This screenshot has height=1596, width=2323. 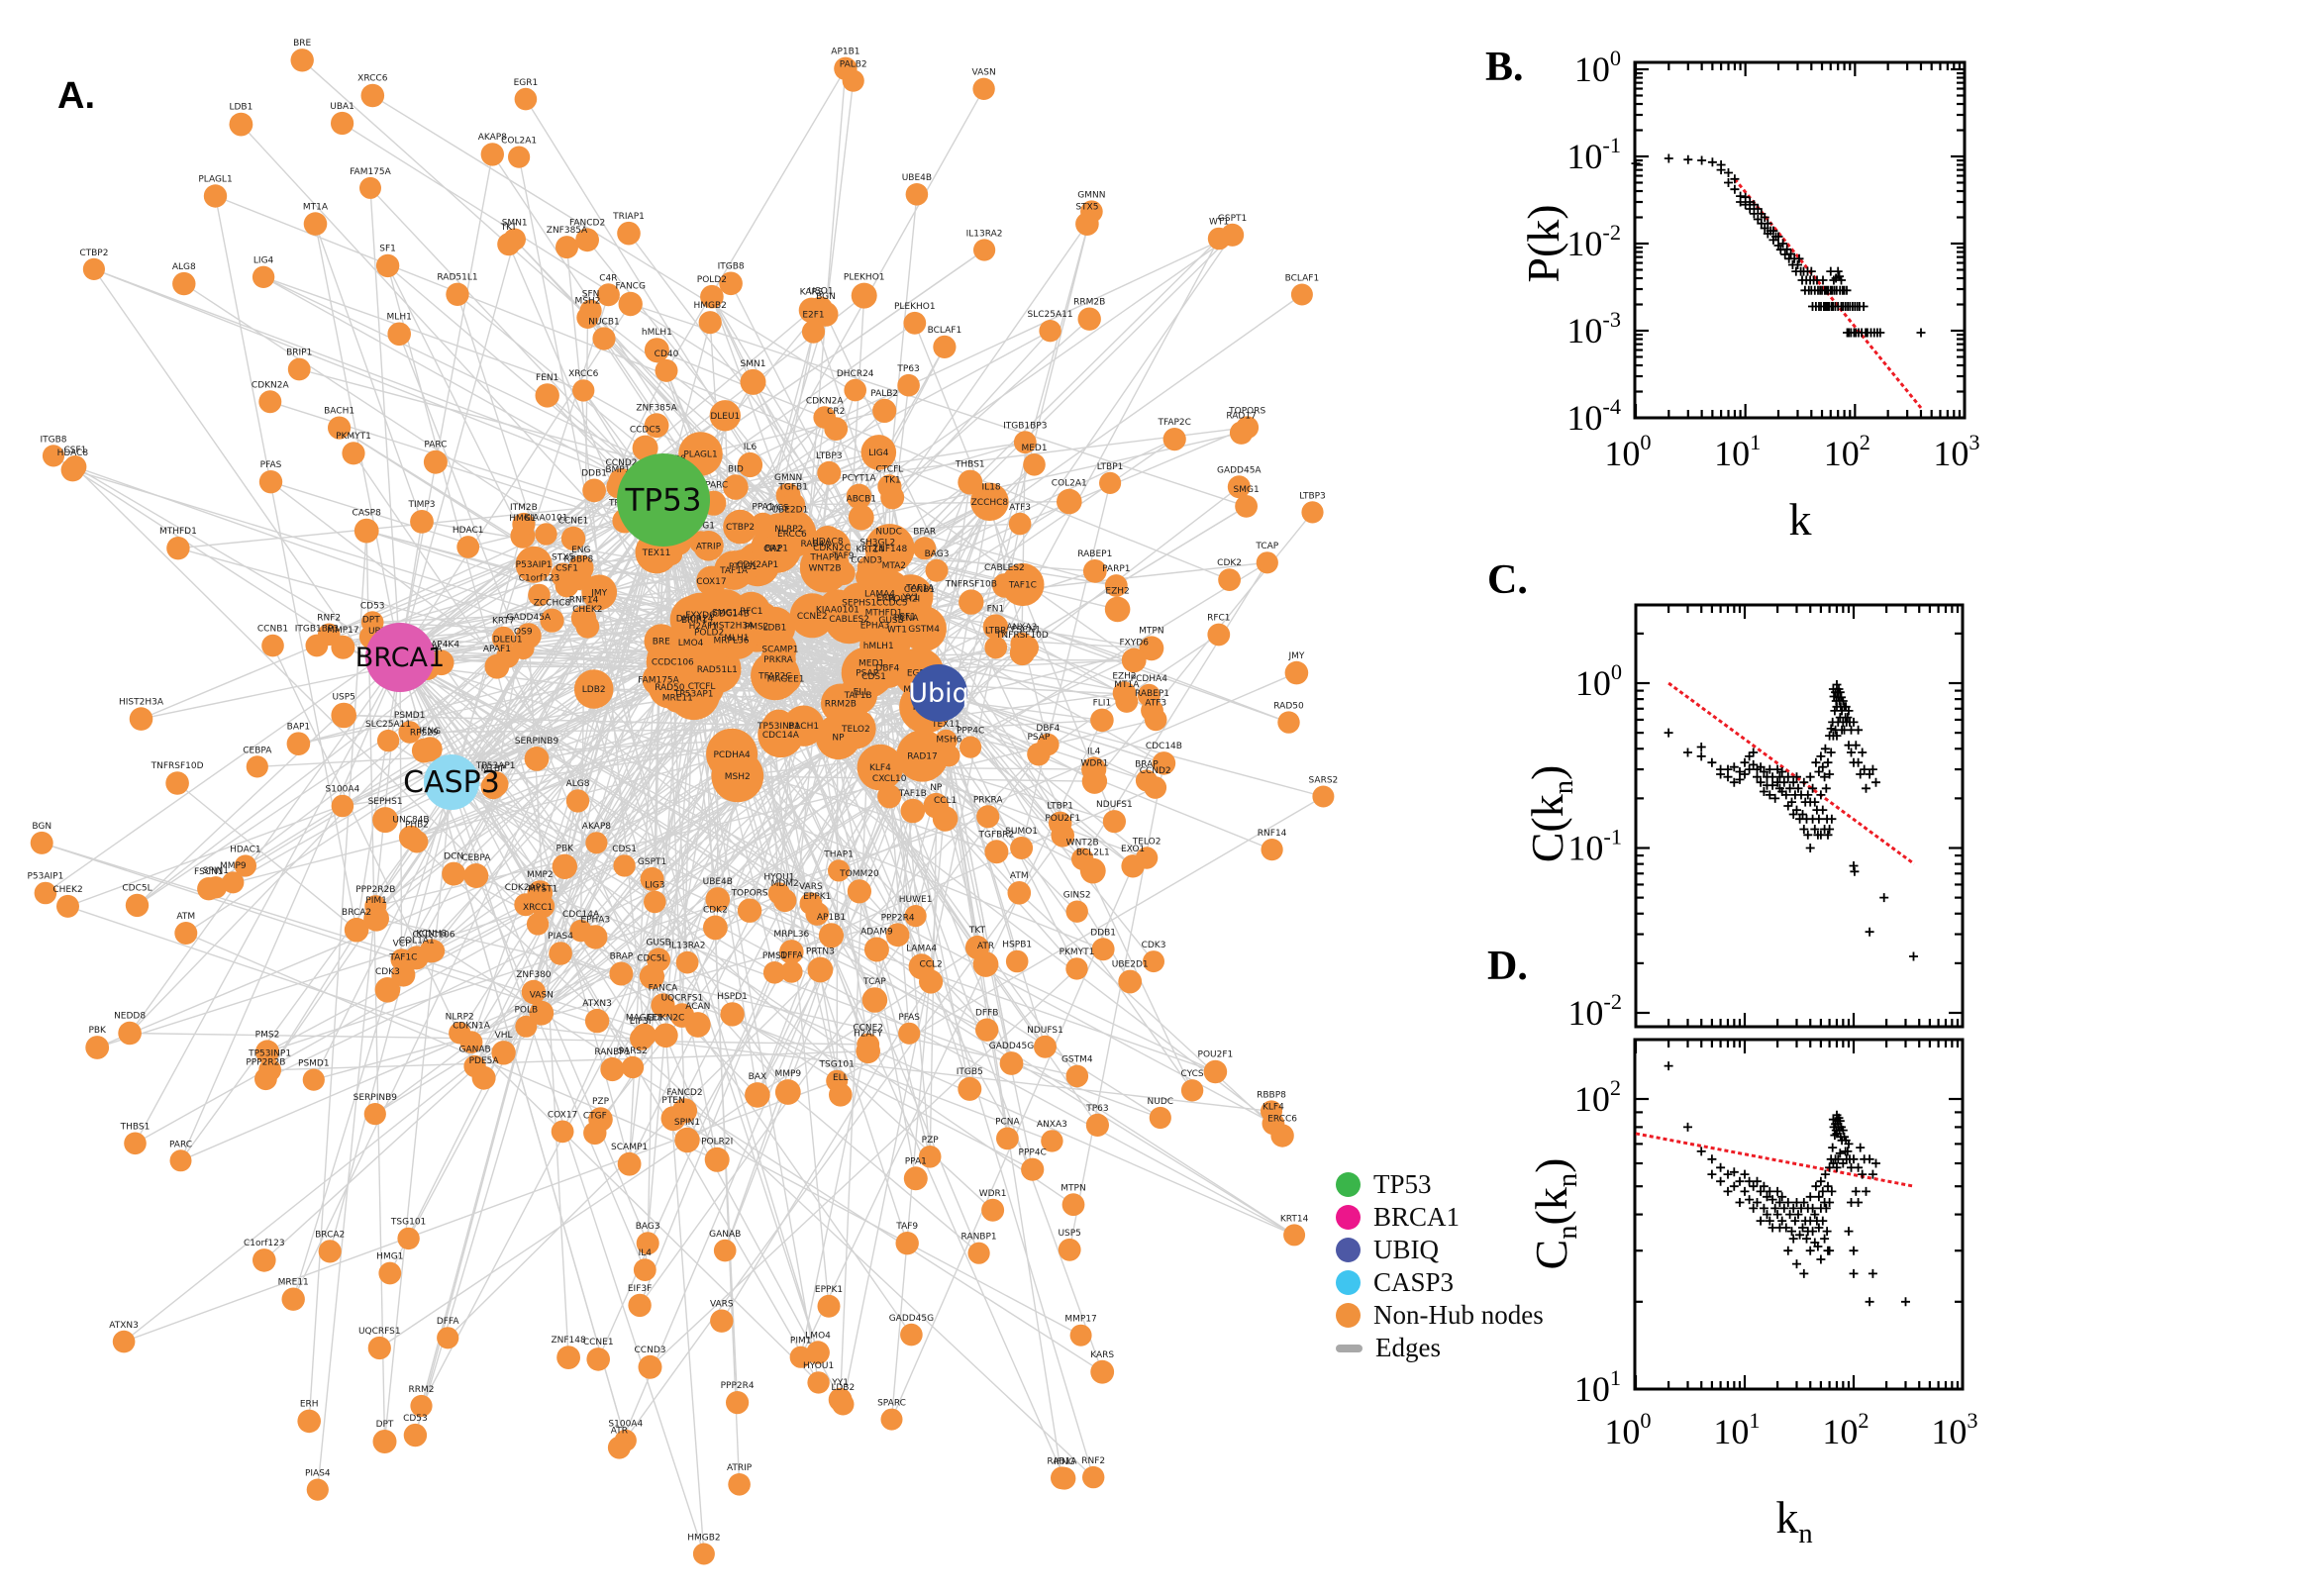 I want to click on x-axis-title: kn, so click(x=1793, y=1521).